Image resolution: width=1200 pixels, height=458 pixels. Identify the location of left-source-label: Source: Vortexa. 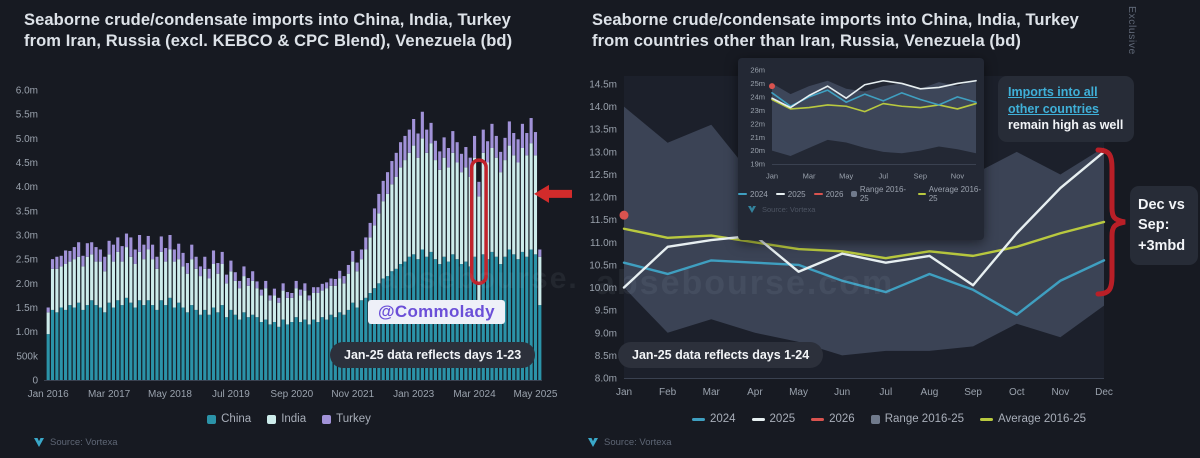
(84, 442).